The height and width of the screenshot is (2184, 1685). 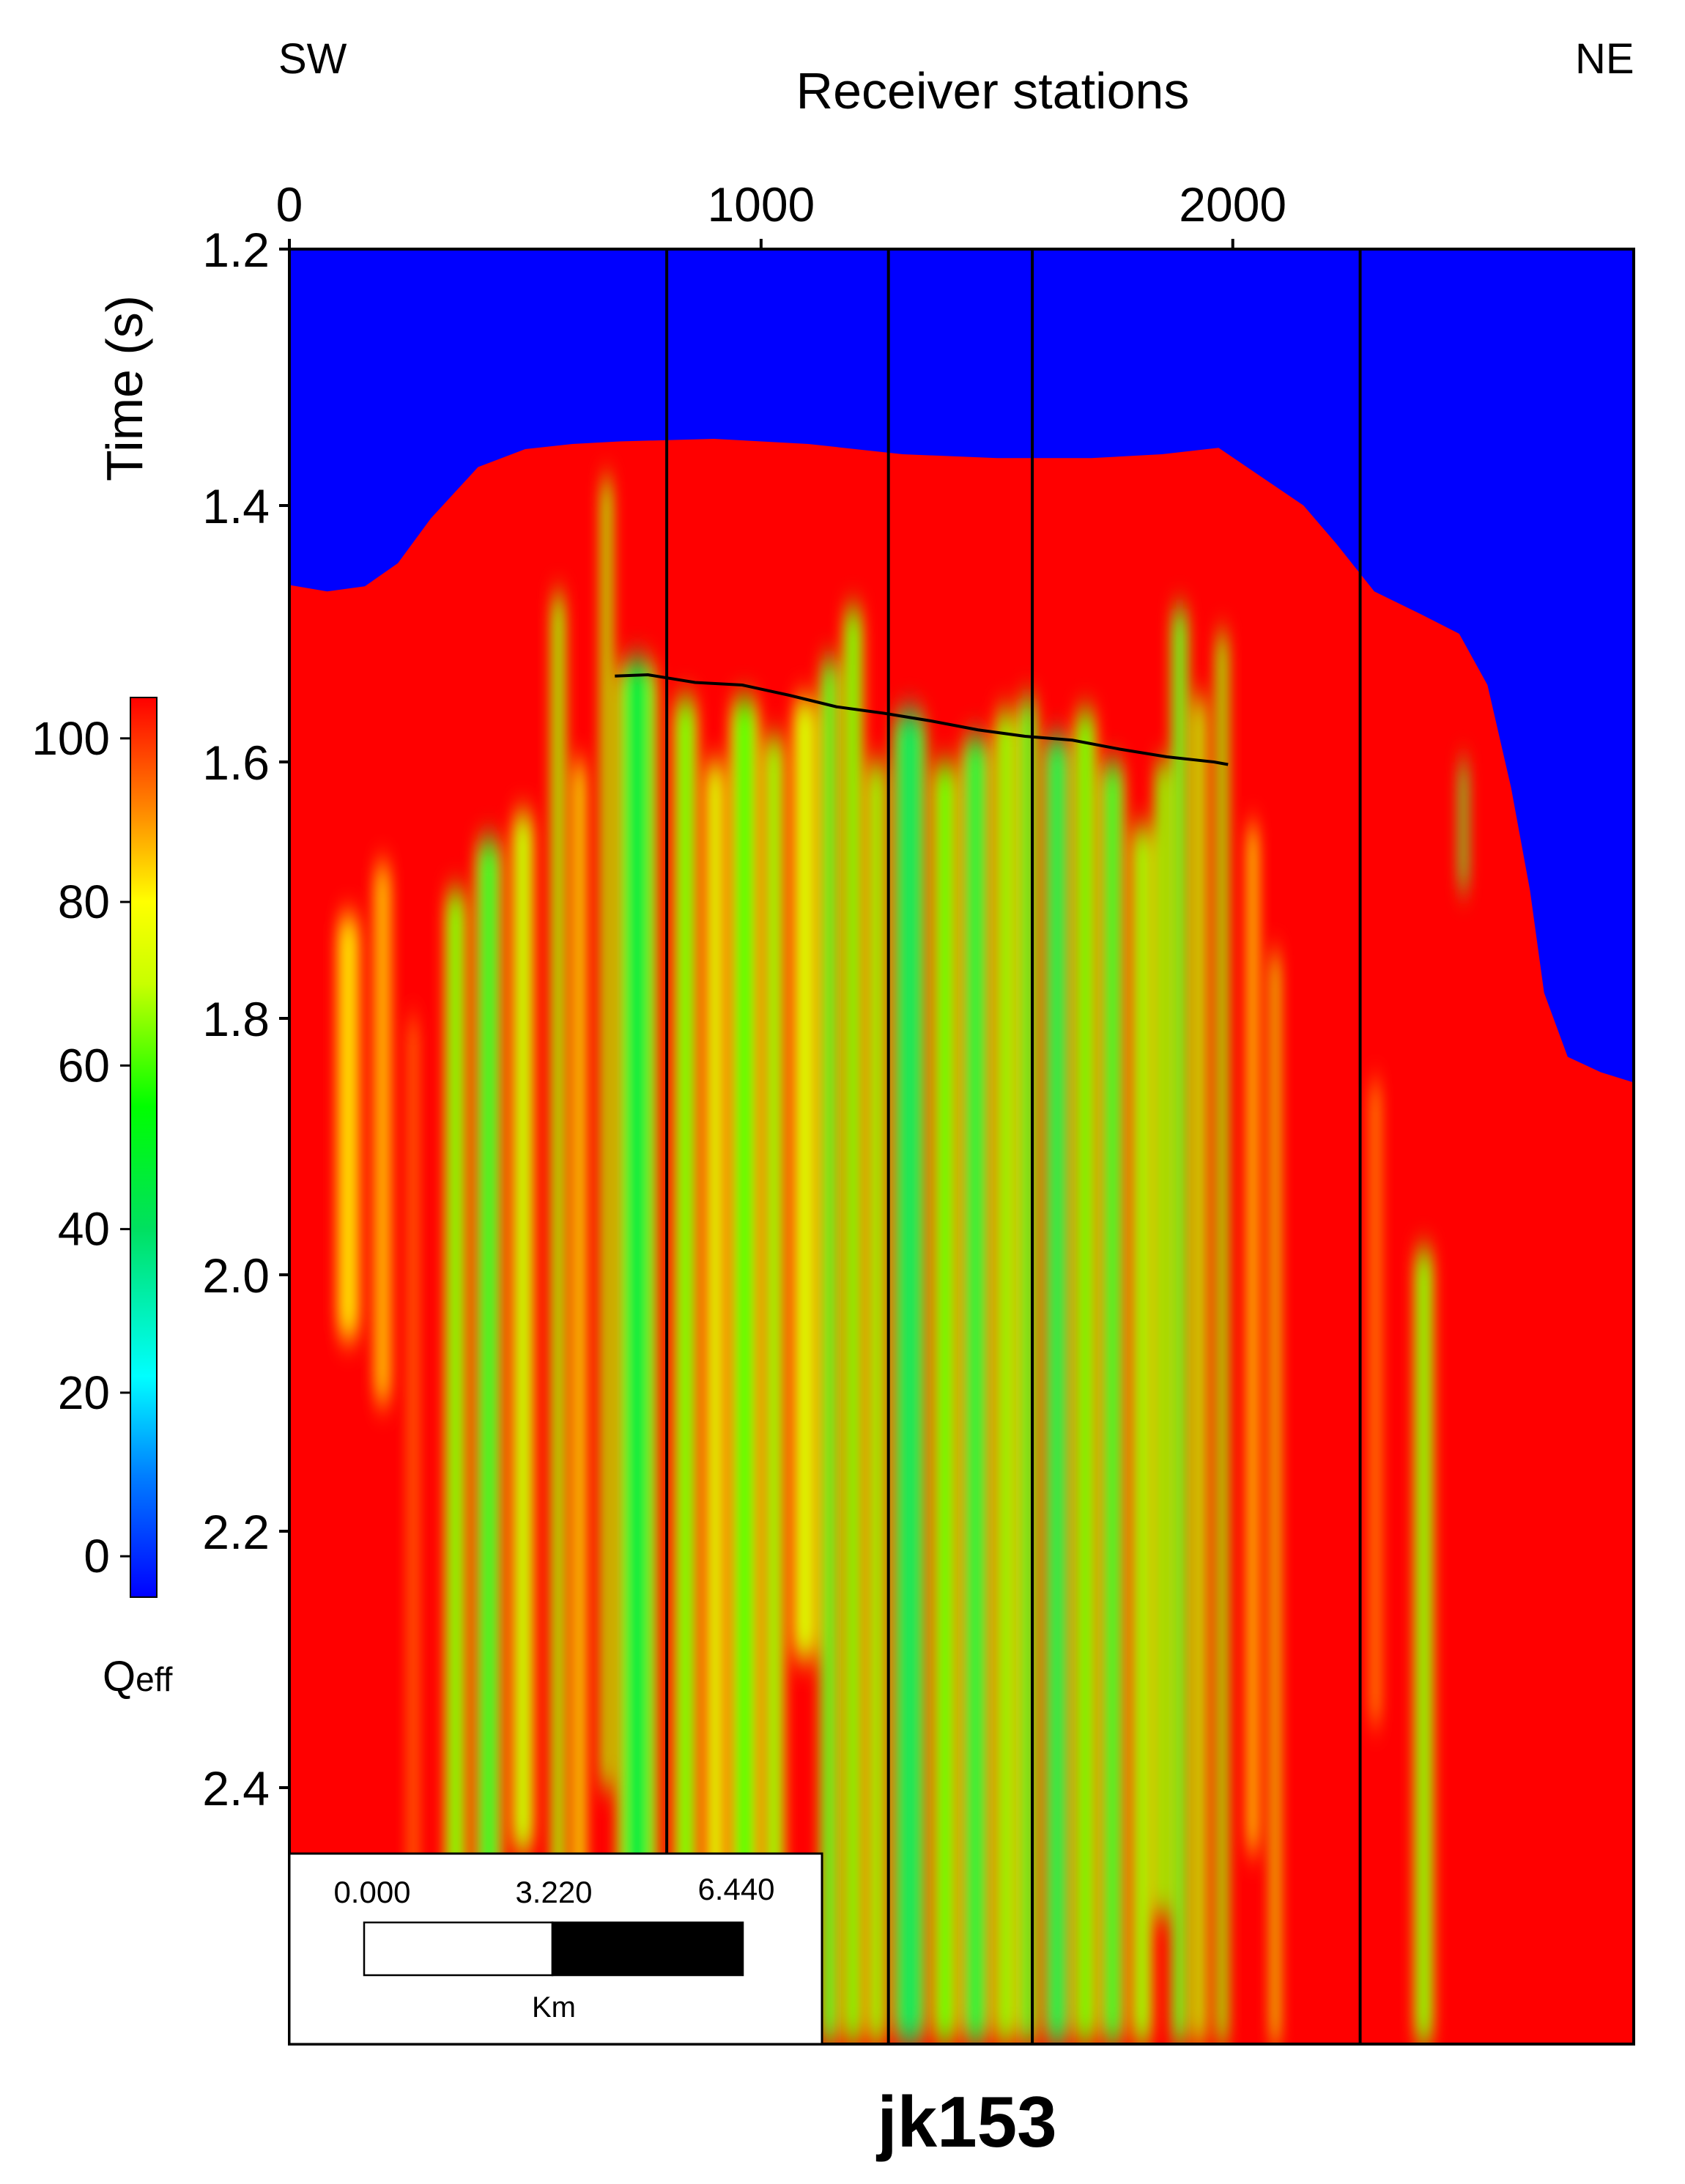 I want to click on colorbar-tick-label: 20, so click(x=84, y=1392).